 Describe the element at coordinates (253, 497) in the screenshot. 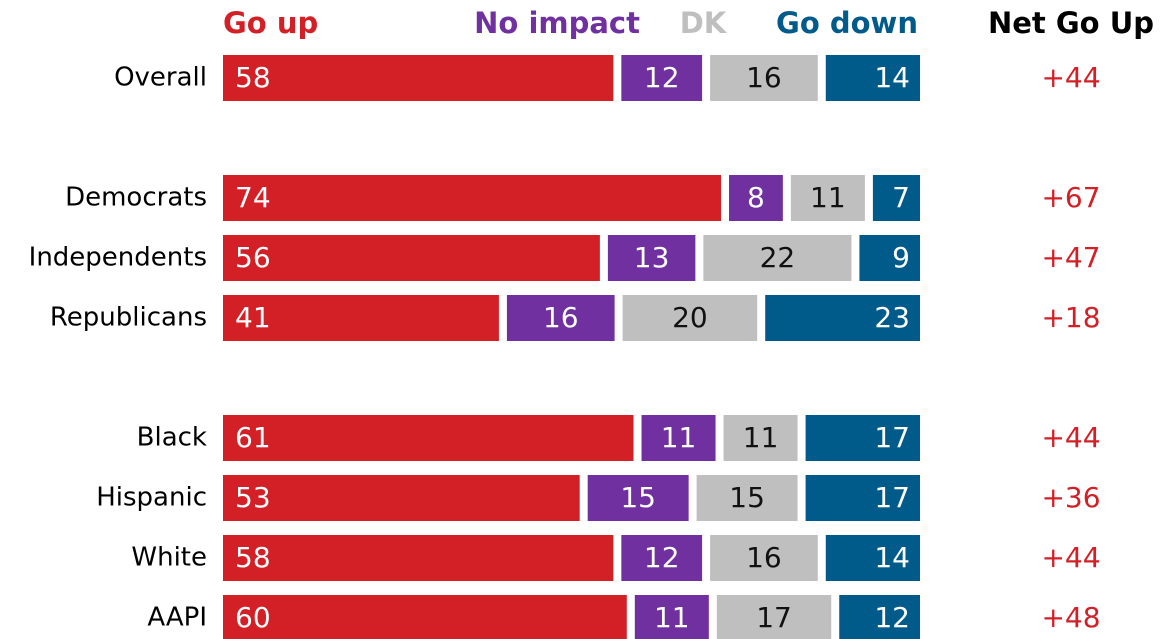

I see `value-label: 53` at that location.